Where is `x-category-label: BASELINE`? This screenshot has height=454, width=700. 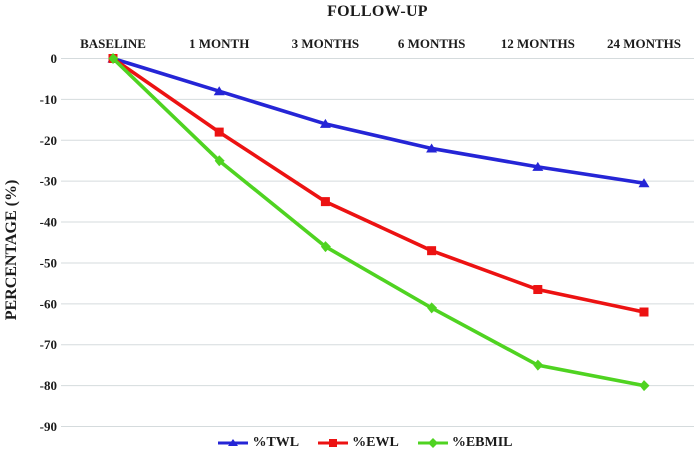
x-category-label: BASELINE is located at coordinates (113, 43).